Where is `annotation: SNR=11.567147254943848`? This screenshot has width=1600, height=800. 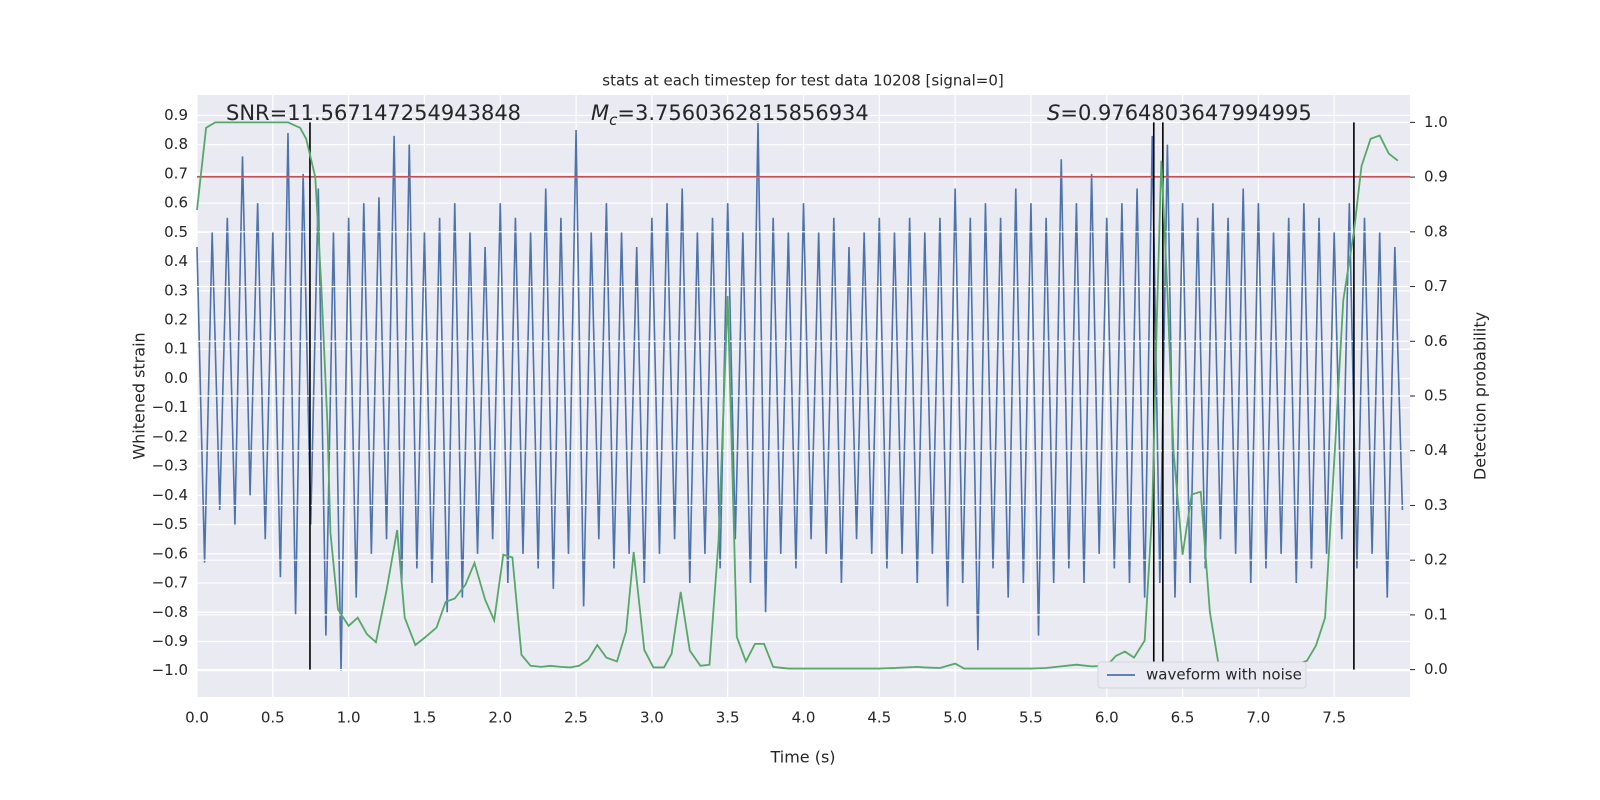
annotation: SNR=11.567147254943848 is located at coordinates (373, 113).